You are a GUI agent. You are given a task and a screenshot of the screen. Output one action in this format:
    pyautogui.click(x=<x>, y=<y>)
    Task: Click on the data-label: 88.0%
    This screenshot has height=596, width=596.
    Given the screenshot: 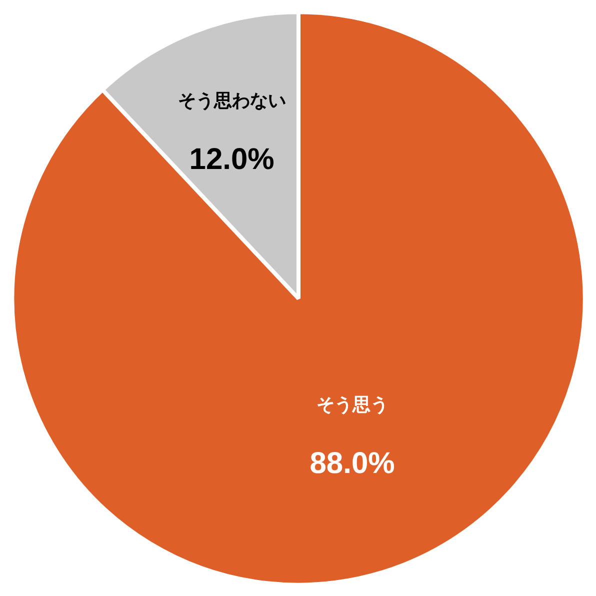 What is the action you would take?
    pyautogui.click(x=352, y=463)
    